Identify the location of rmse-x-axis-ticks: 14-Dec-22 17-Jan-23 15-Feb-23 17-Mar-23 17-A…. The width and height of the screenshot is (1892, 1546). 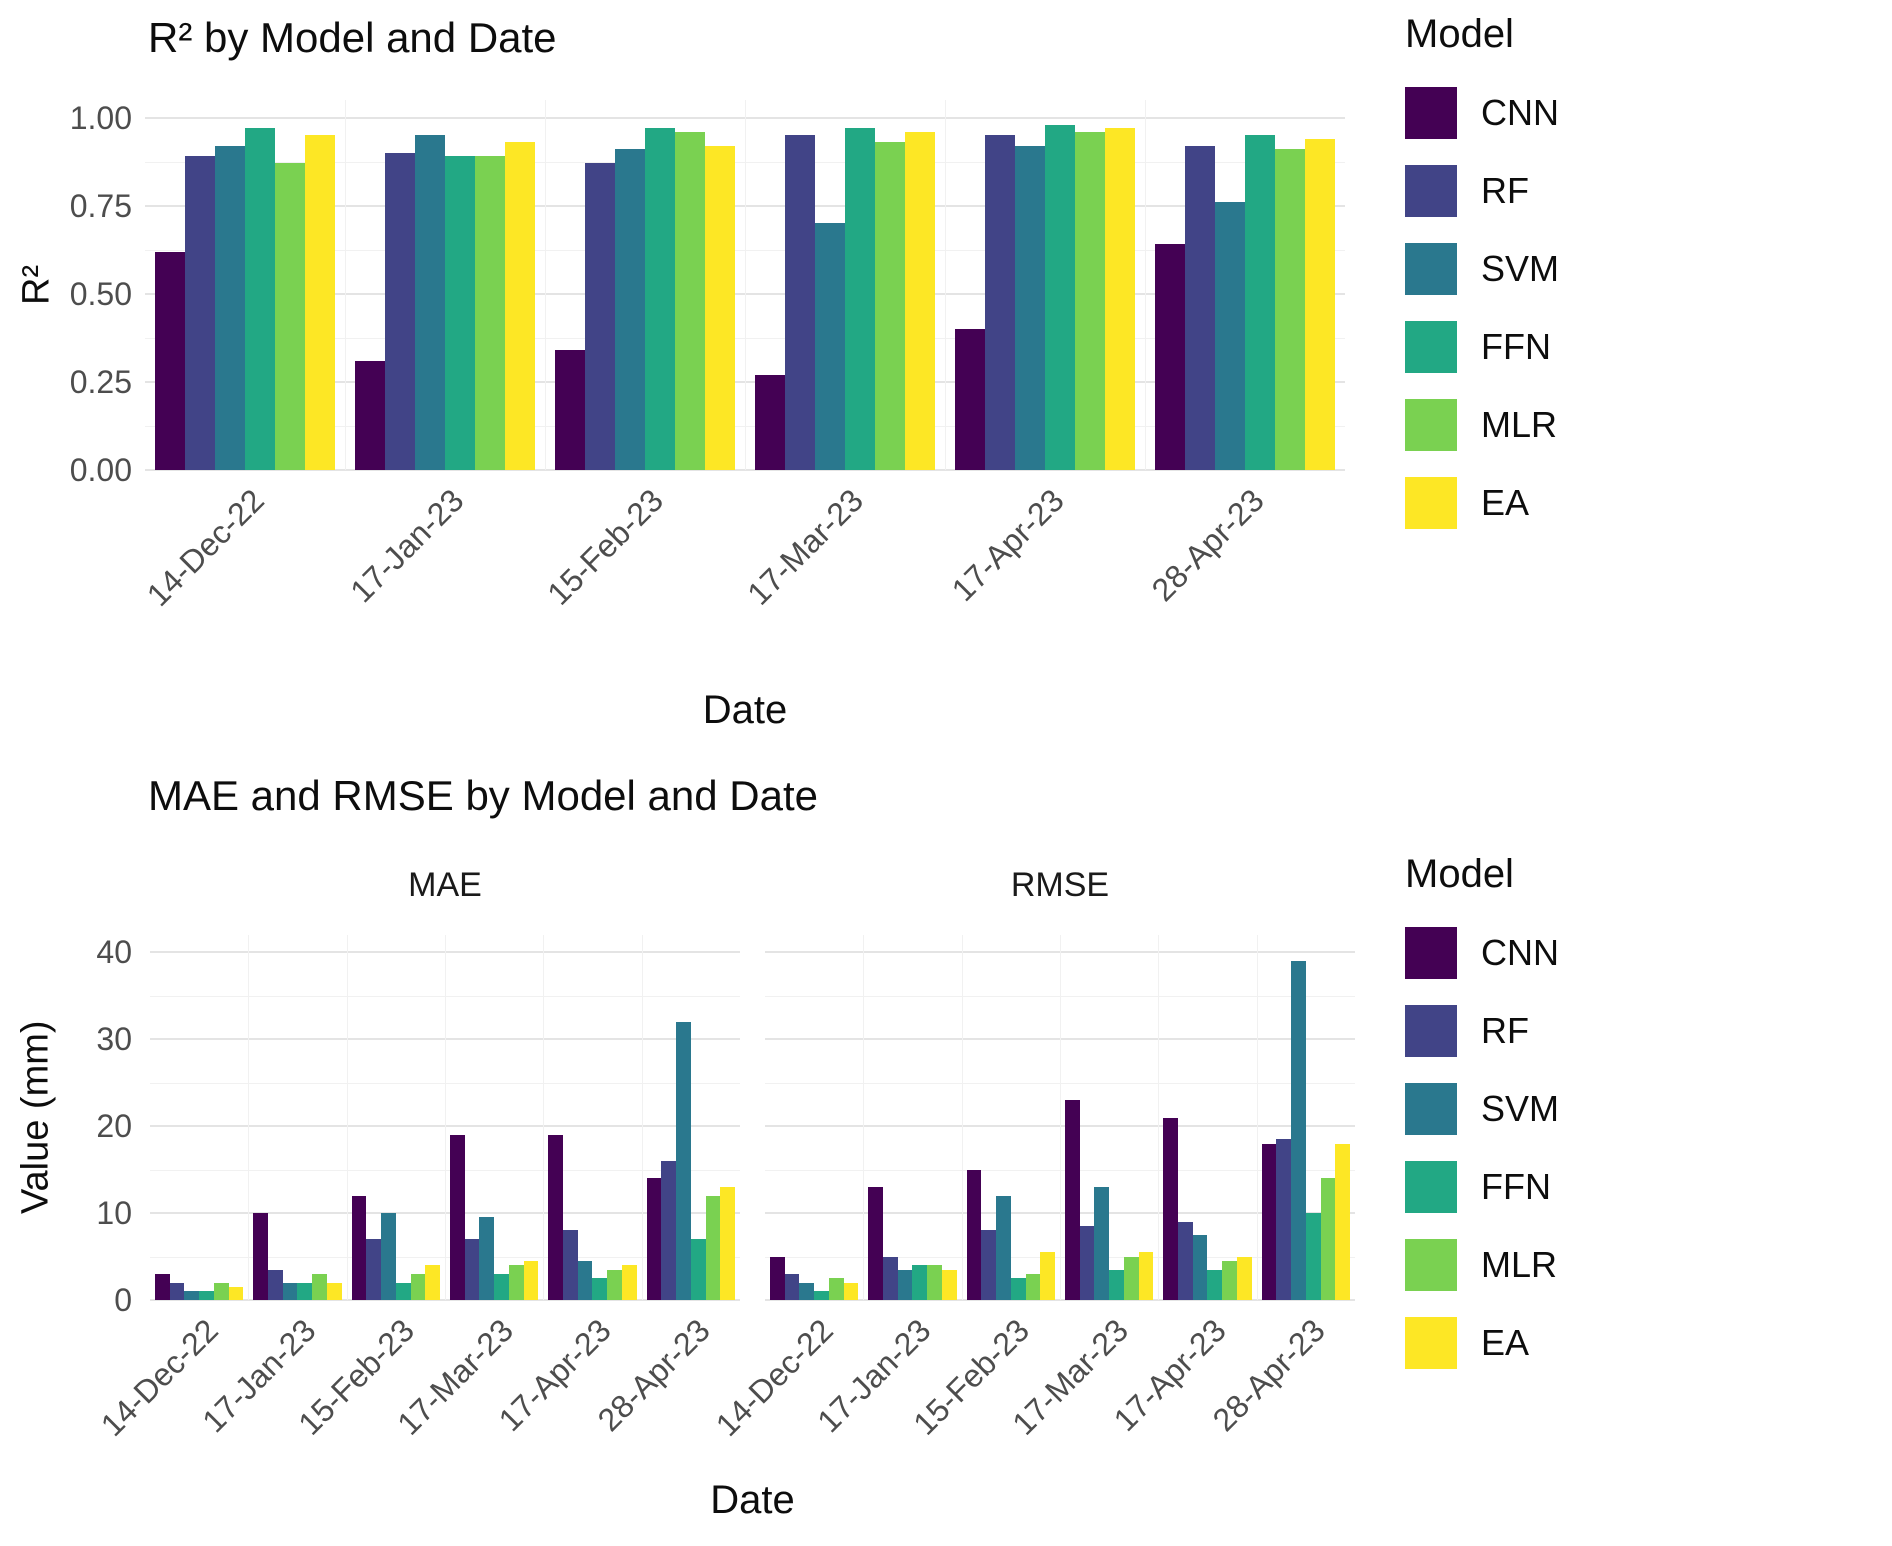
(1032, 1390).